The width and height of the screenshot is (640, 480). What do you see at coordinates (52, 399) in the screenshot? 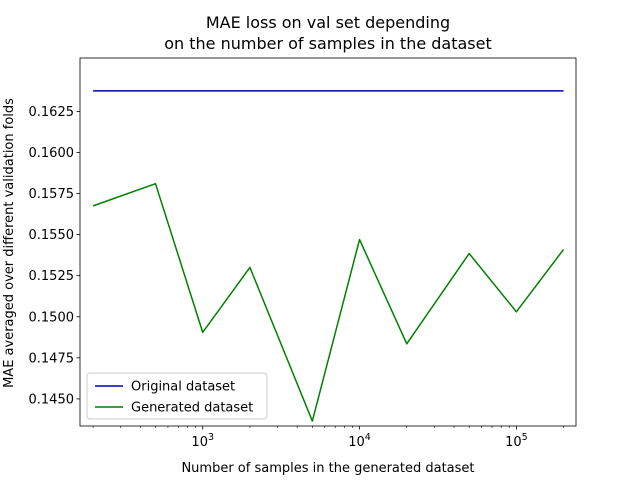
I see `y-tick-label: 0.1450` at bounding box center [52, 399].